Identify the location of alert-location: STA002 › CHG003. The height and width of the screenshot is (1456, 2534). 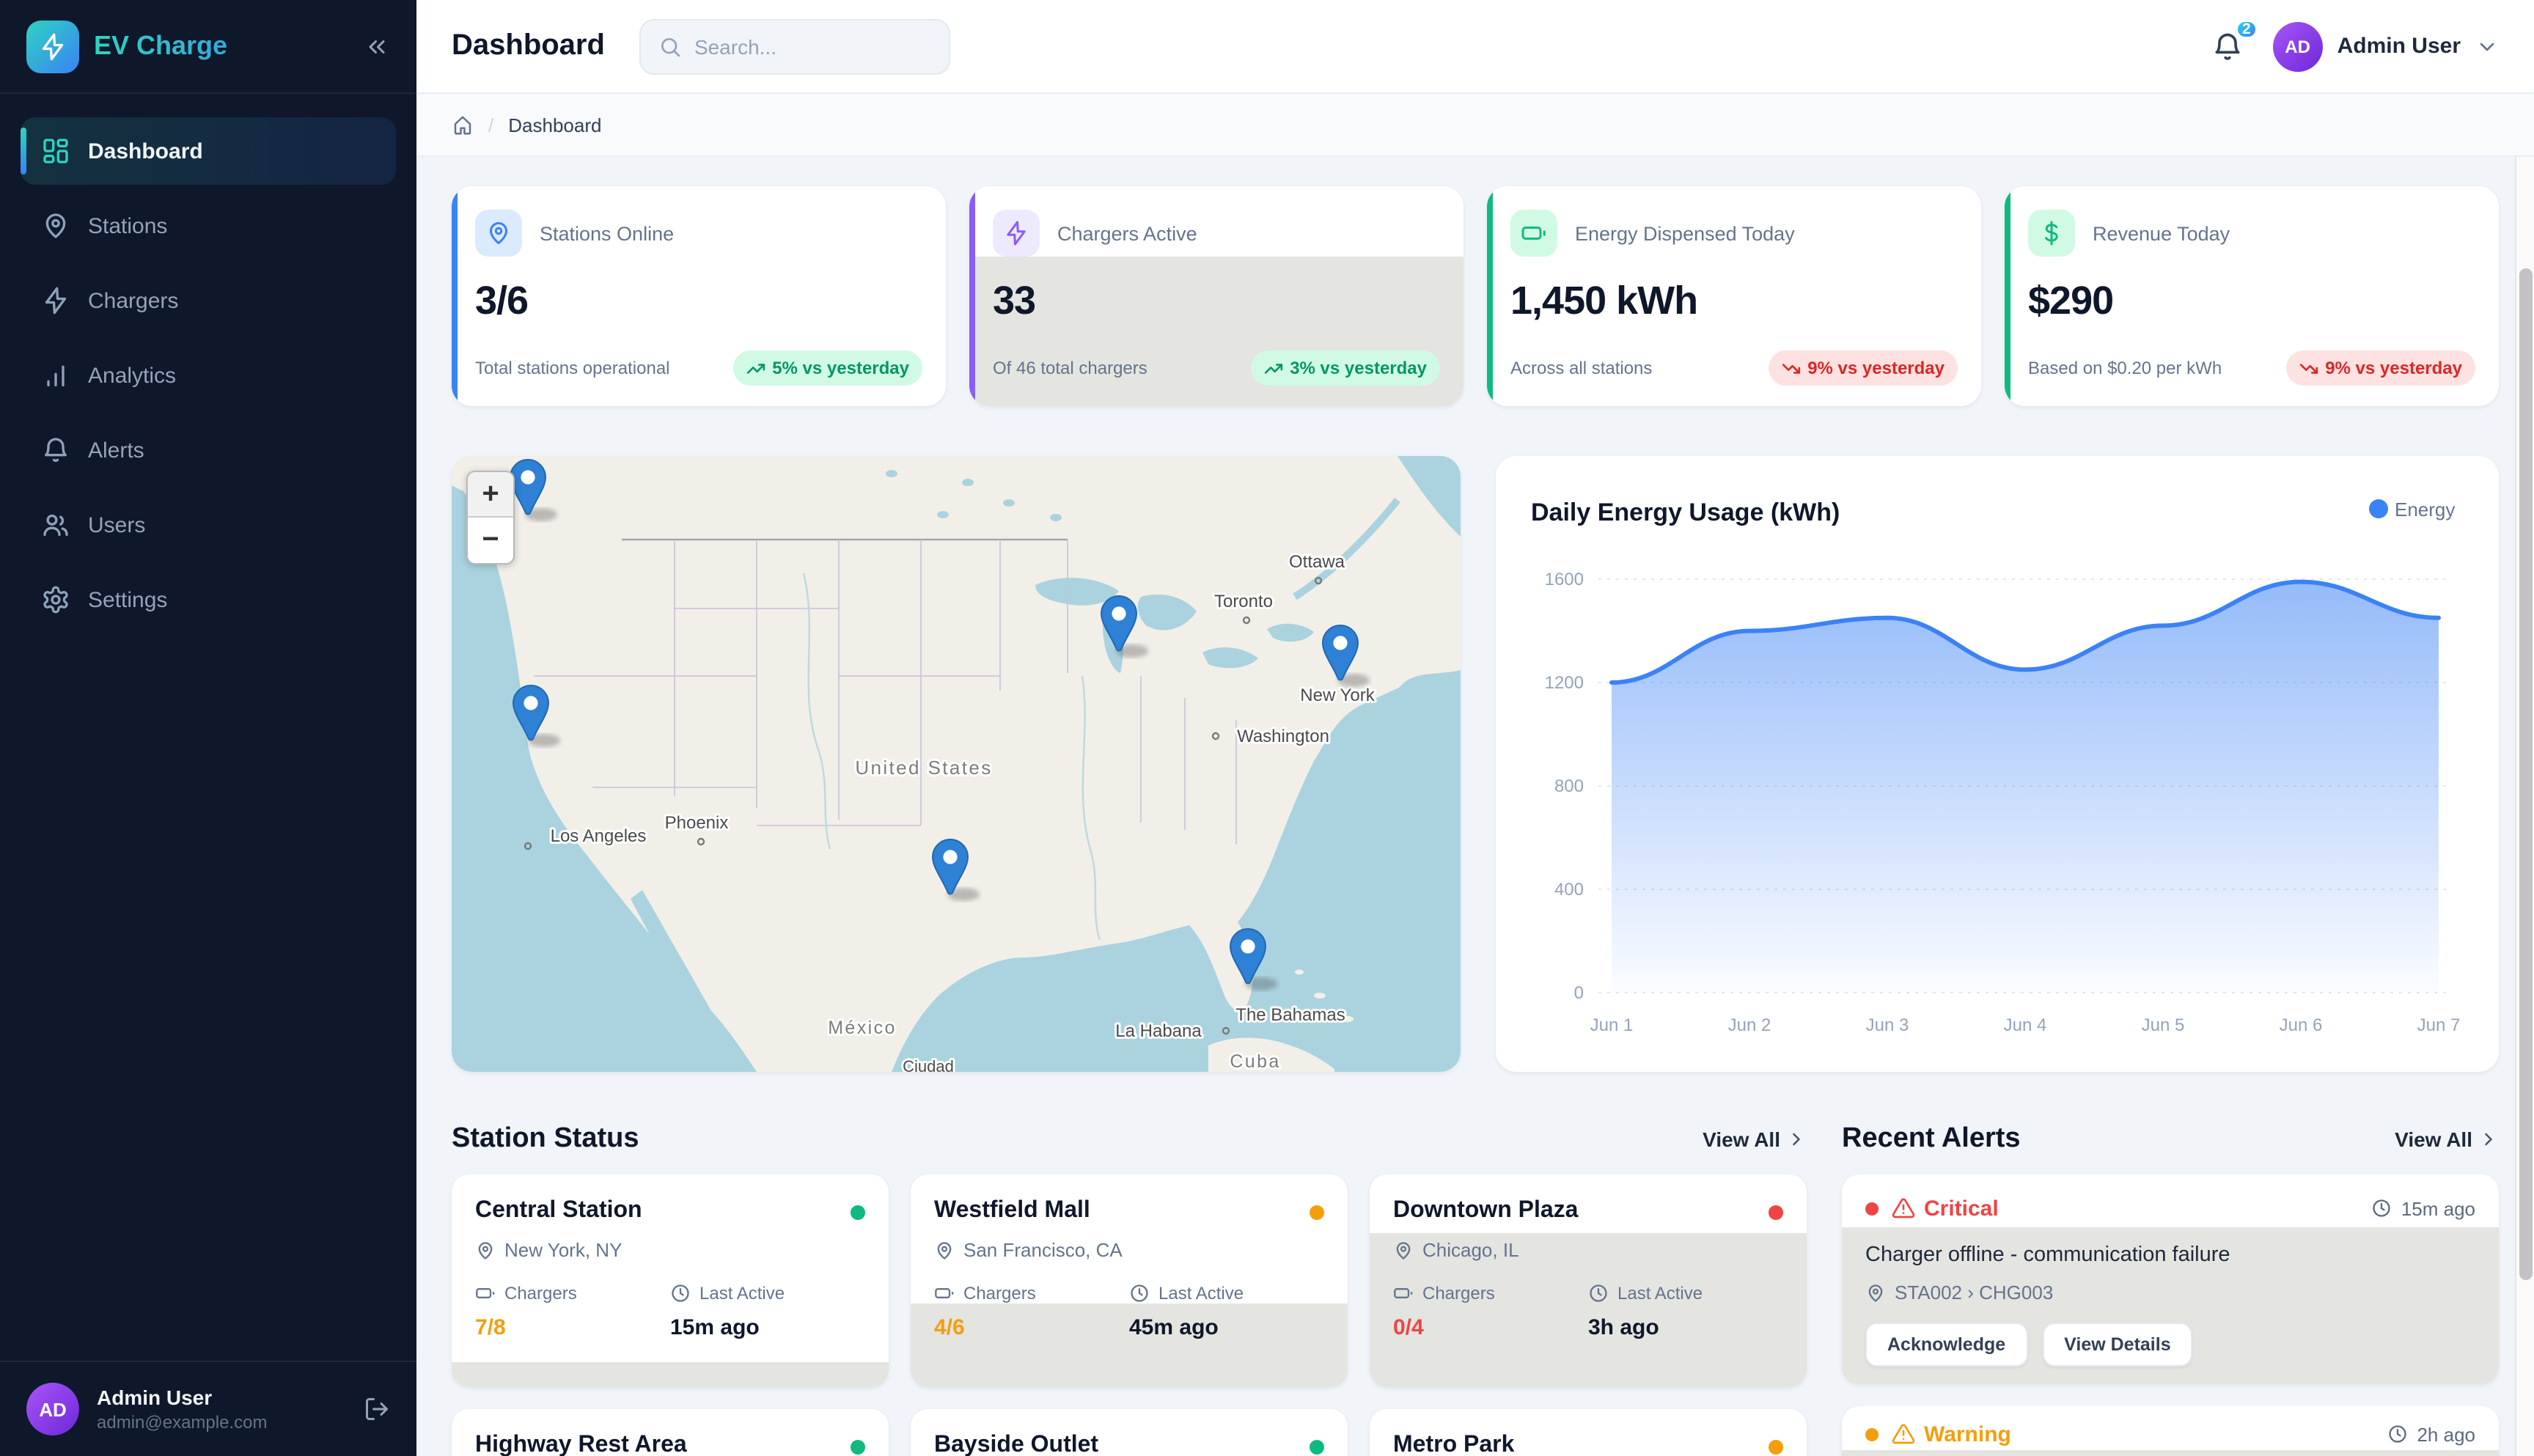
(1974, 1293).